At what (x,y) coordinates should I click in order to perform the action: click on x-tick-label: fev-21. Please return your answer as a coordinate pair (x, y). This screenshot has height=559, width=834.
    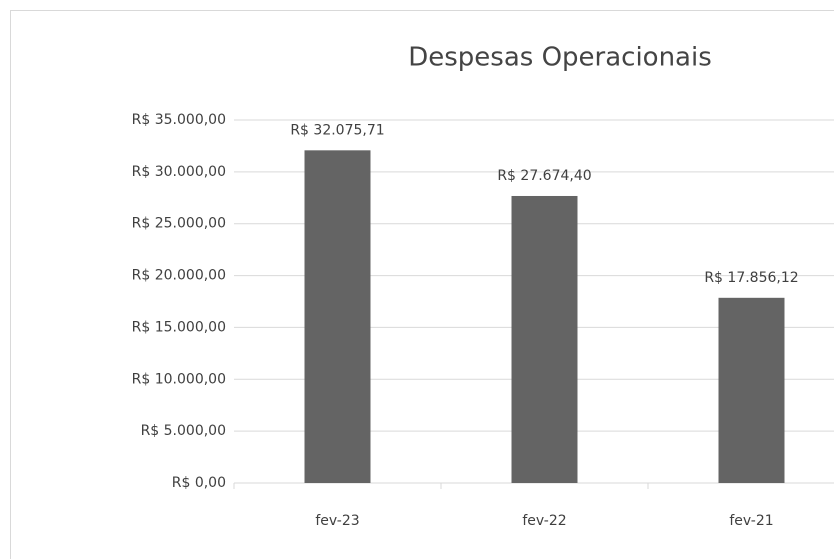
    Looking at the image, I should click on (751, 521).